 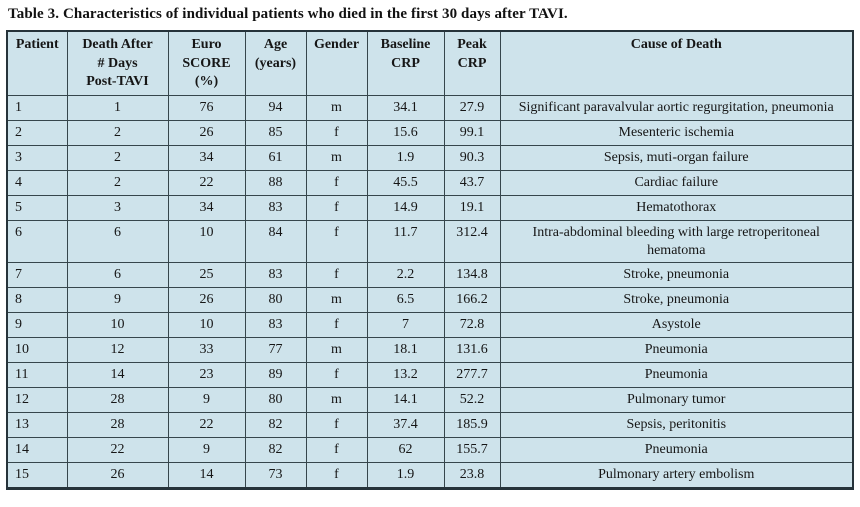 I want to click on patient-cell: 1, so click(x=37, y=108).